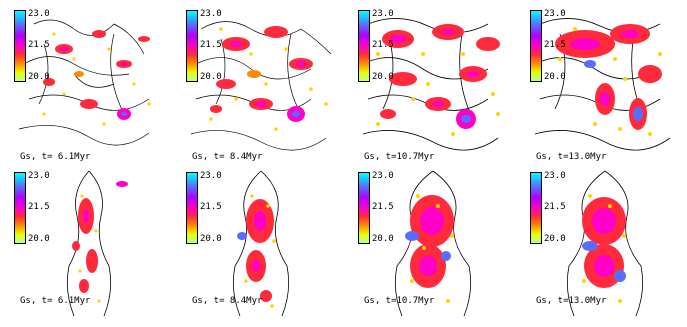 Image resolution: width=687 pixels, height=327 pixels. I want to click on panel-edgeon-2: 23.0 21.5 20.0 Gs, t= 8.4Myr, so click(260, 245).